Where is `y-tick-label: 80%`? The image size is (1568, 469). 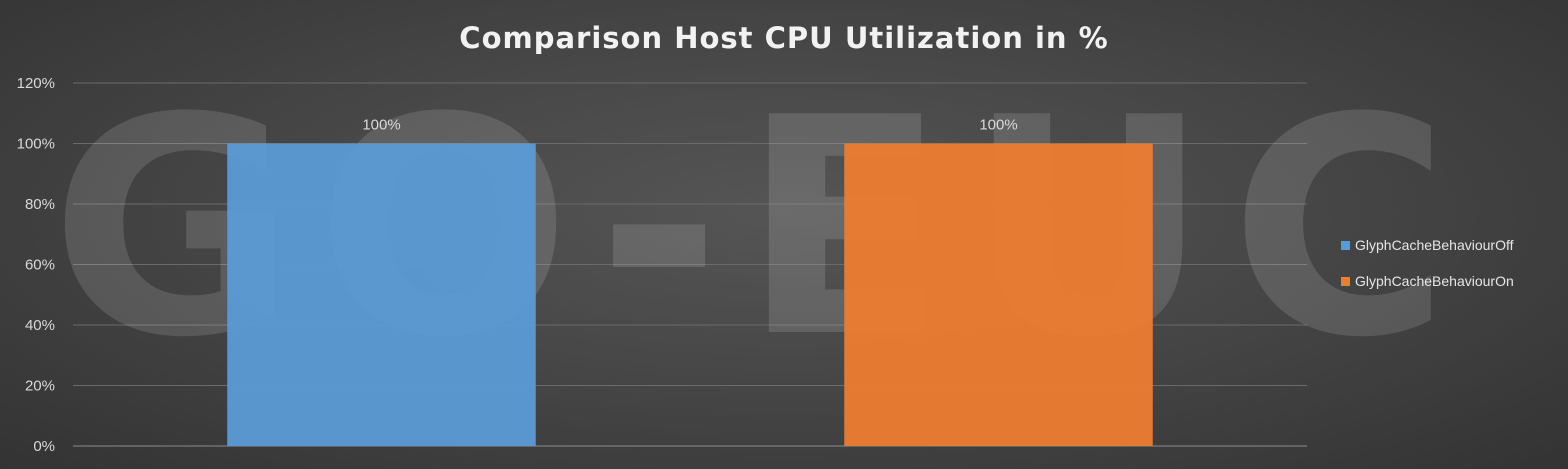 y-tick-label: 80% is located at coordinates (40, 204).